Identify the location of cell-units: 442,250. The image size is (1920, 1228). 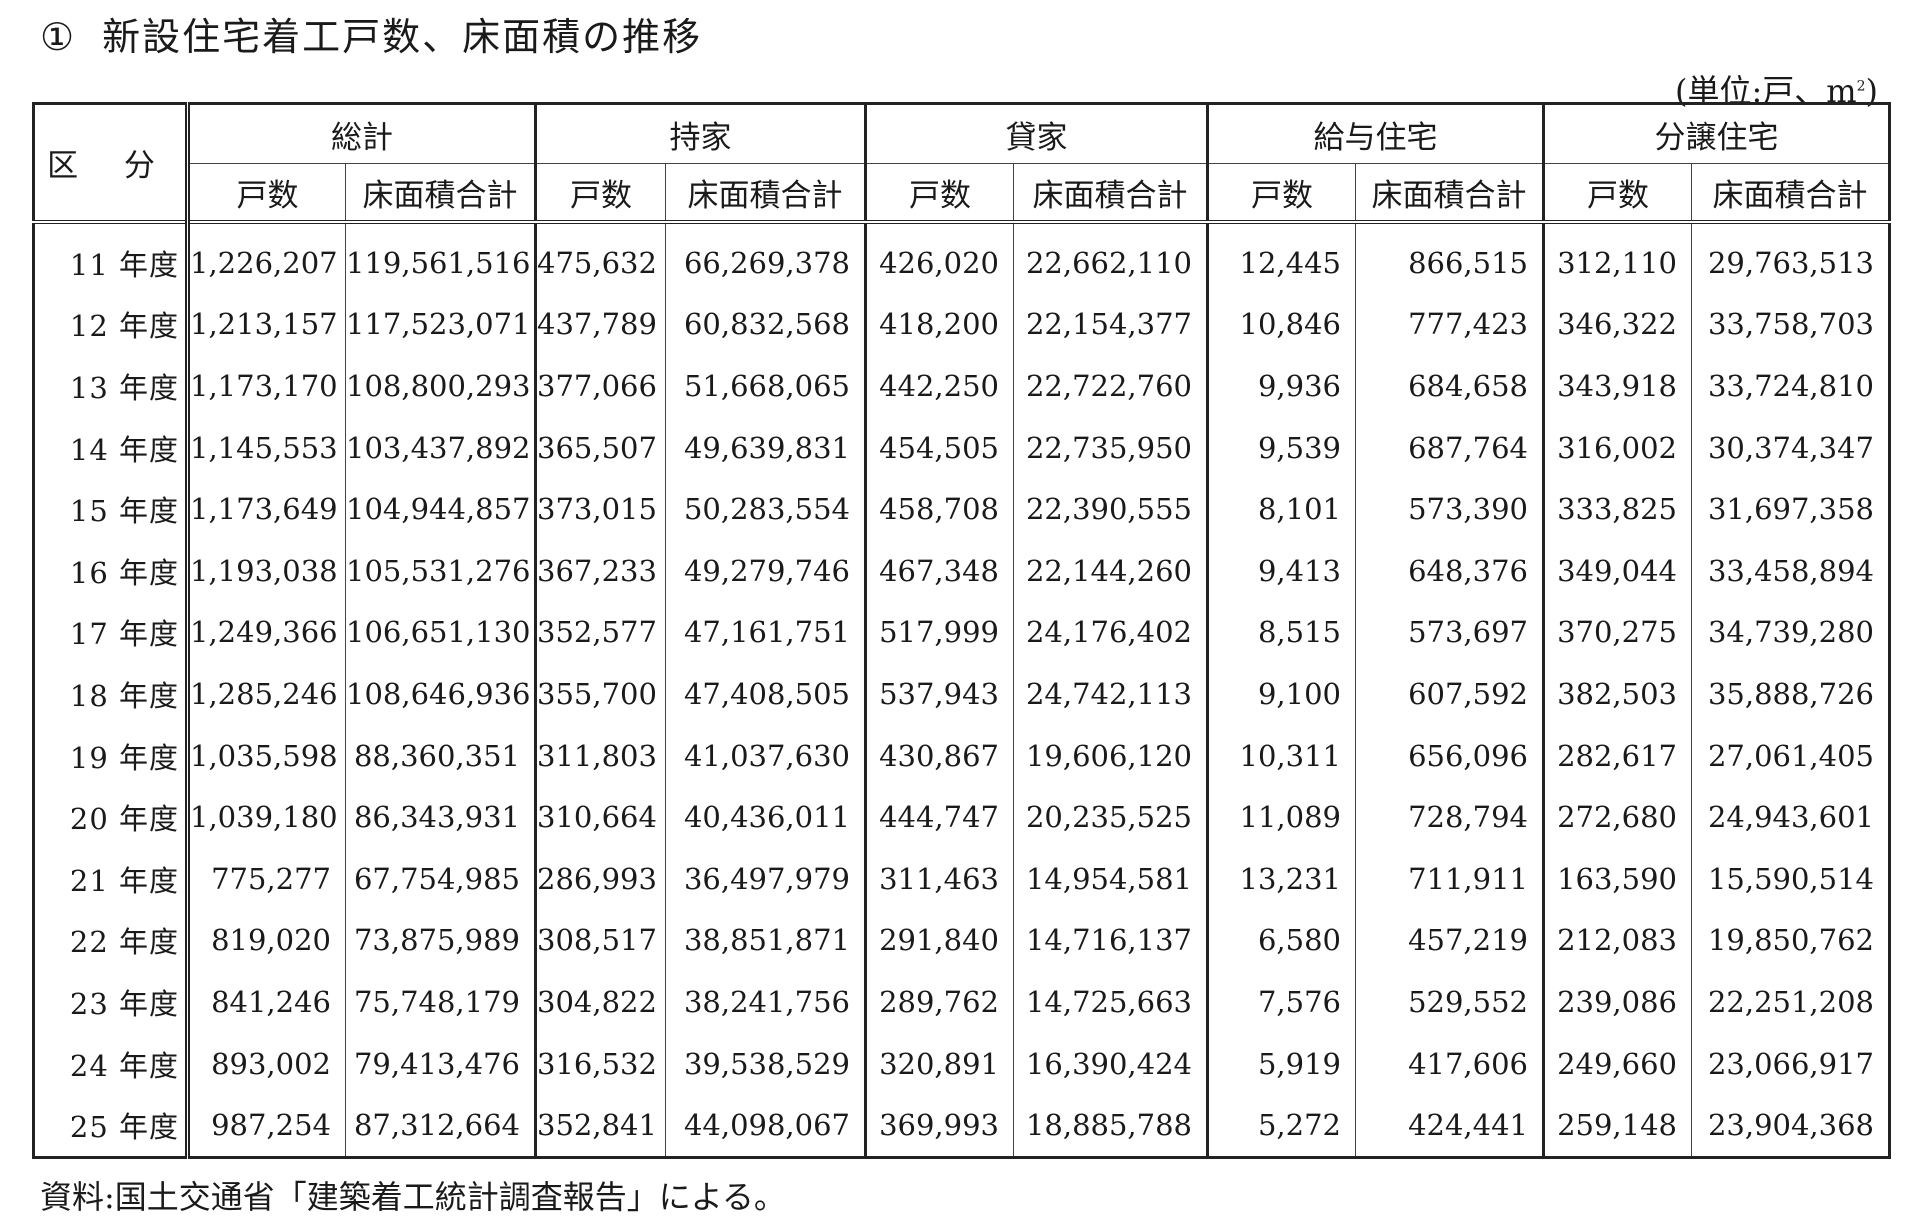
(939, 386).